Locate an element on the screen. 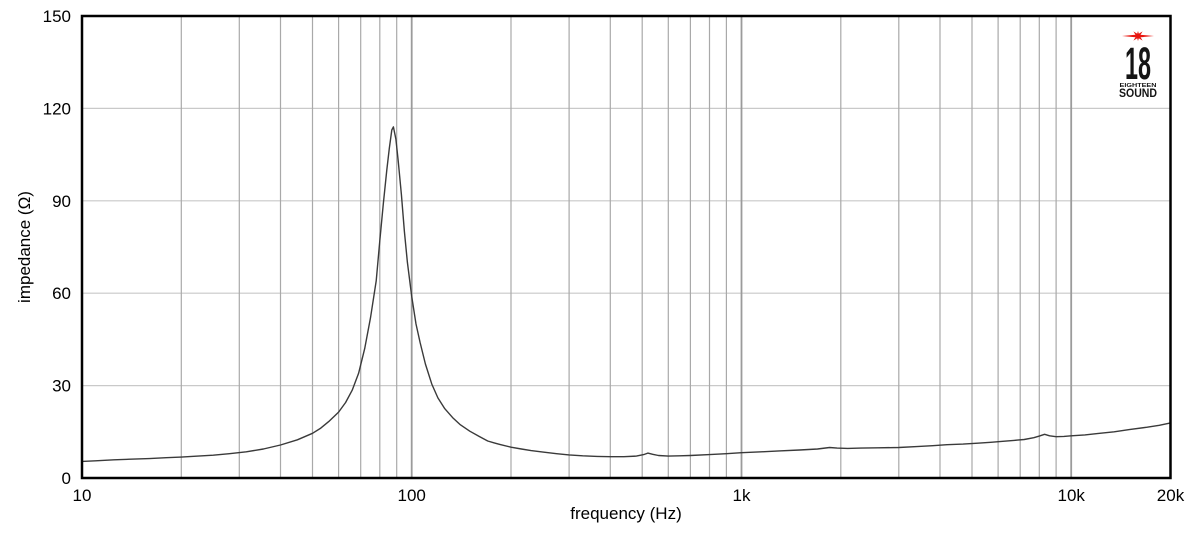 This screenshot has width=1200, height=533. x-tick-labels: 10 100 1k 10k 20k is located at coordinates (629, 495).